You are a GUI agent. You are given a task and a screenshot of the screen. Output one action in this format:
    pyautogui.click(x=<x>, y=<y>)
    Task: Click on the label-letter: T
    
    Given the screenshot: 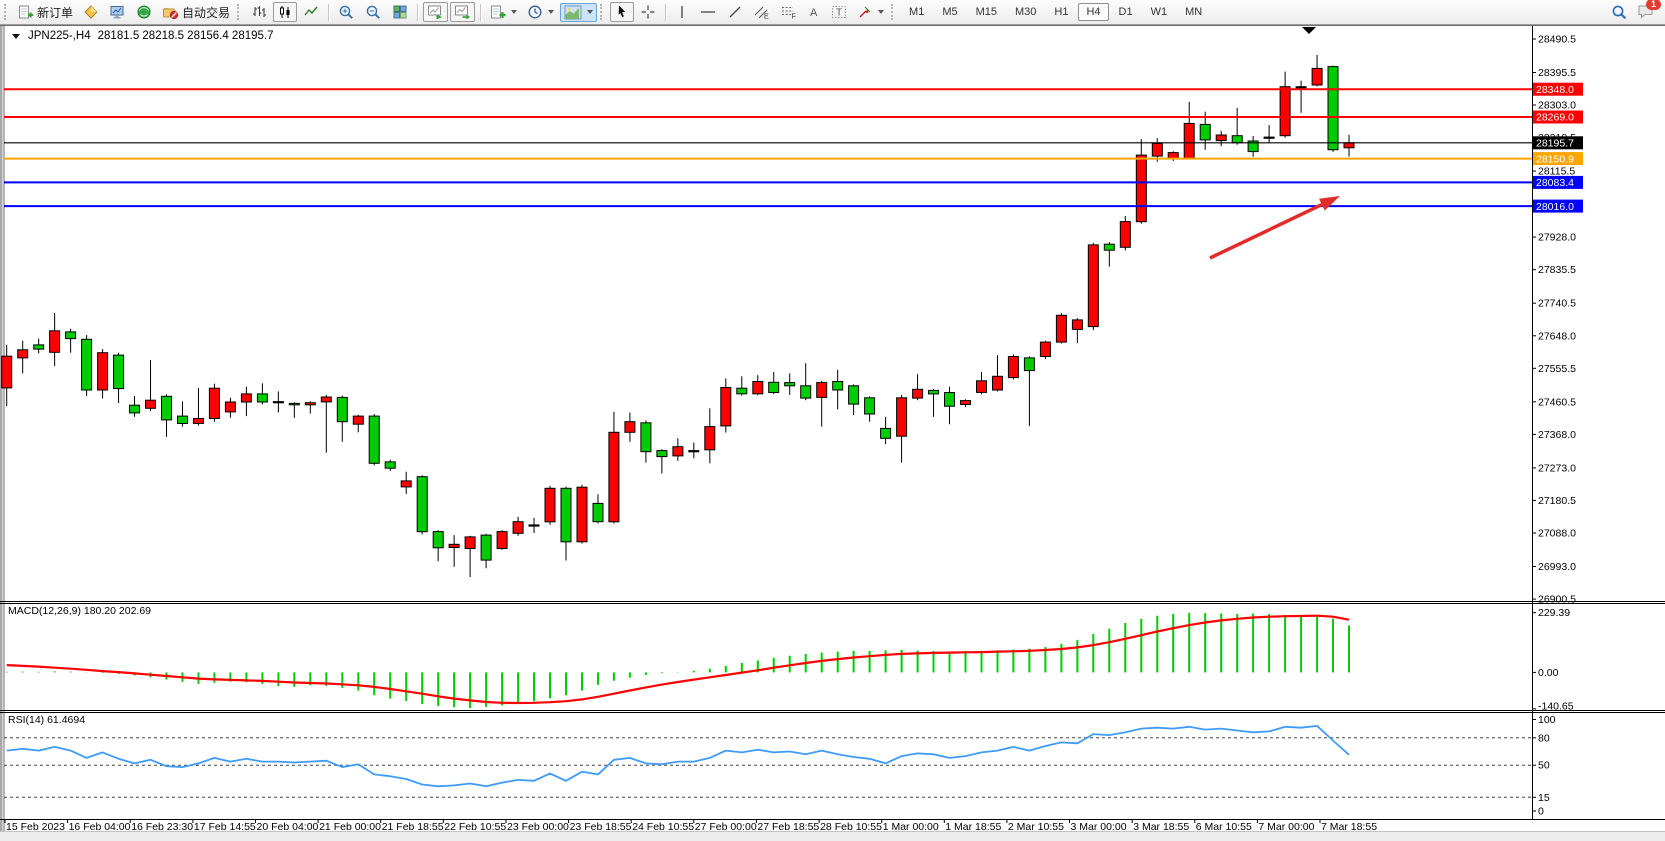 What is the action you would take?
    pyautogui.click(x=839, y=13)
    